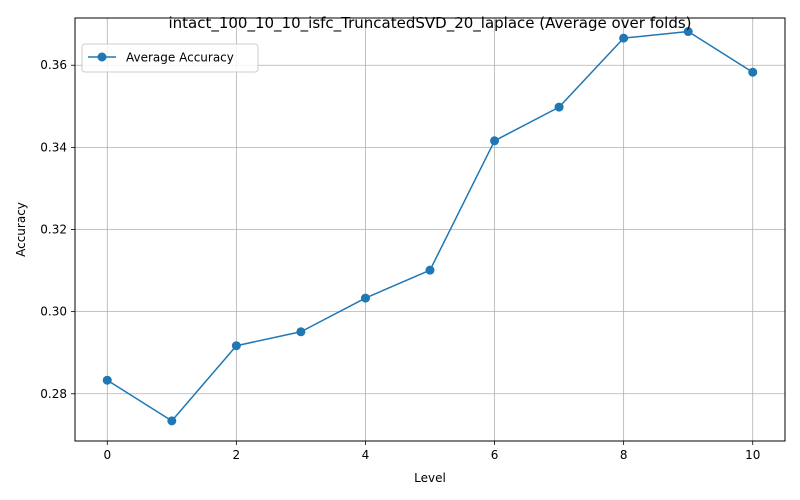  What do you see at coordinates (53, 147) in the screenshot?
I see `y-tick-label: 0.34` at bounding box center [53, 147].